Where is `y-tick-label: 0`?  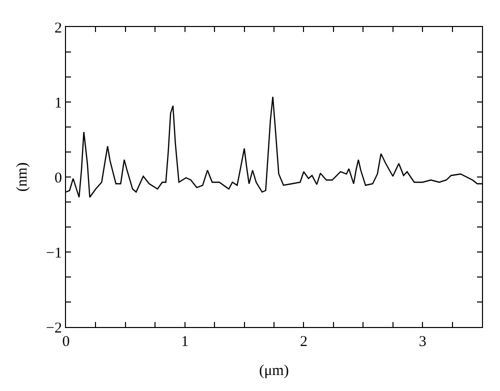
y-tick-label: 0 is located at coordinates (58, 178).